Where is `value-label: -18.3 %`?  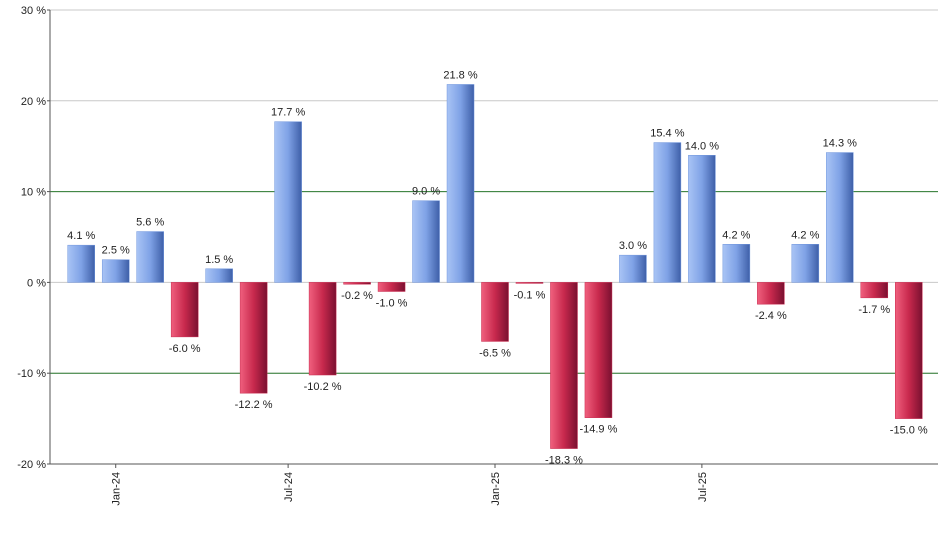 value-label: -18.3 % is located at coordinates (564, 461).